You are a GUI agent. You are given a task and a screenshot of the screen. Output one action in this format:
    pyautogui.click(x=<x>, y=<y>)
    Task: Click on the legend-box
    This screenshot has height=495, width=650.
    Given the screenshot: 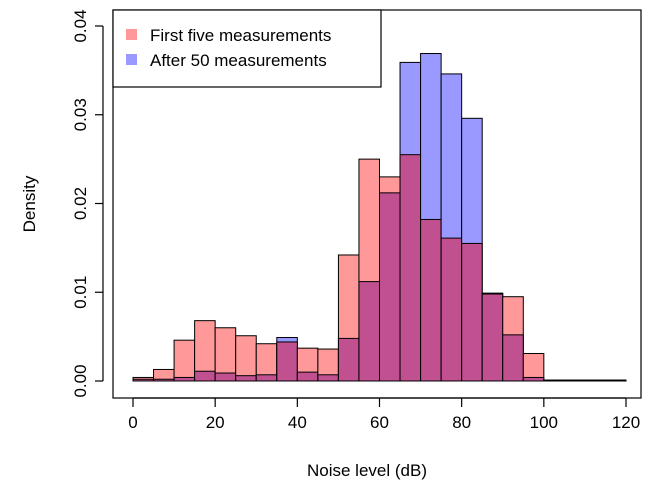 What is the action you would take?
    pyautogui.click(x=247, y=48)
    